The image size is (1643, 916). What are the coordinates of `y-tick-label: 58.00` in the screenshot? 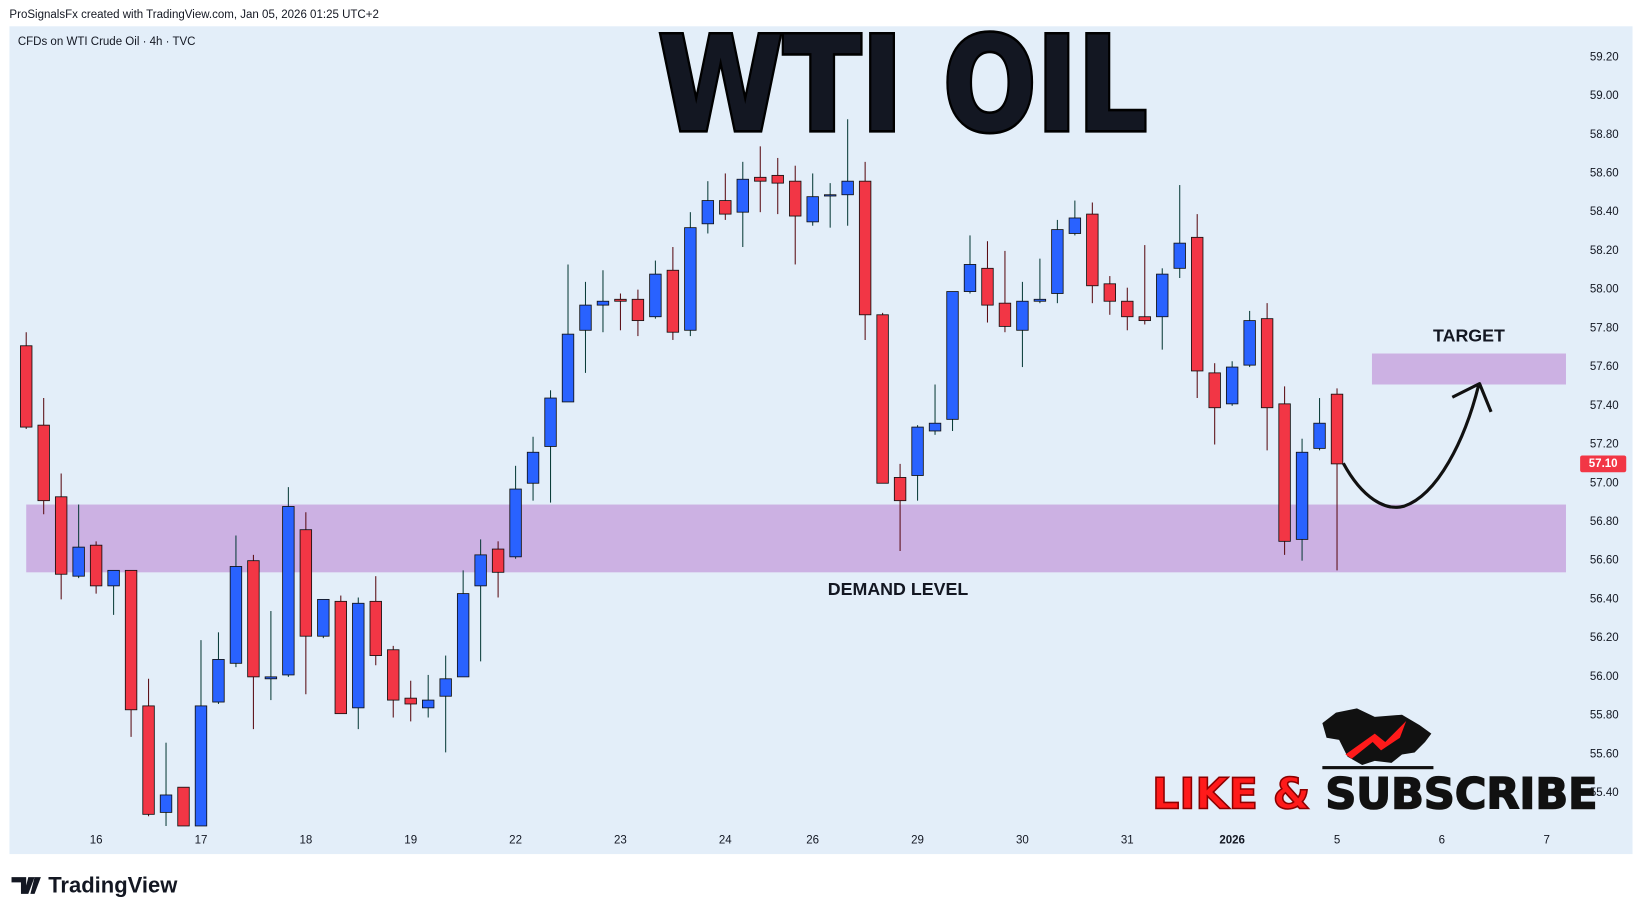 It's located at (1604, 290).